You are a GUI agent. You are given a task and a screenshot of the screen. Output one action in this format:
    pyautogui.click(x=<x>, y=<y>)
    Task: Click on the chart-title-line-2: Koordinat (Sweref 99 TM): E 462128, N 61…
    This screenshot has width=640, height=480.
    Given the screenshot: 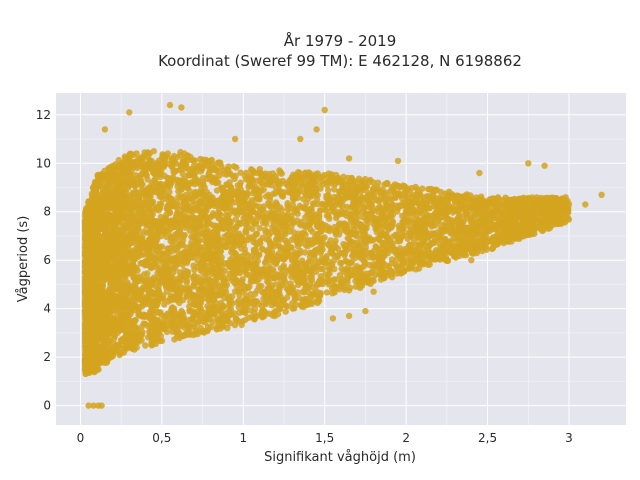 What is the action you would take?
    pyautogui.click(x=340, y=61)
    